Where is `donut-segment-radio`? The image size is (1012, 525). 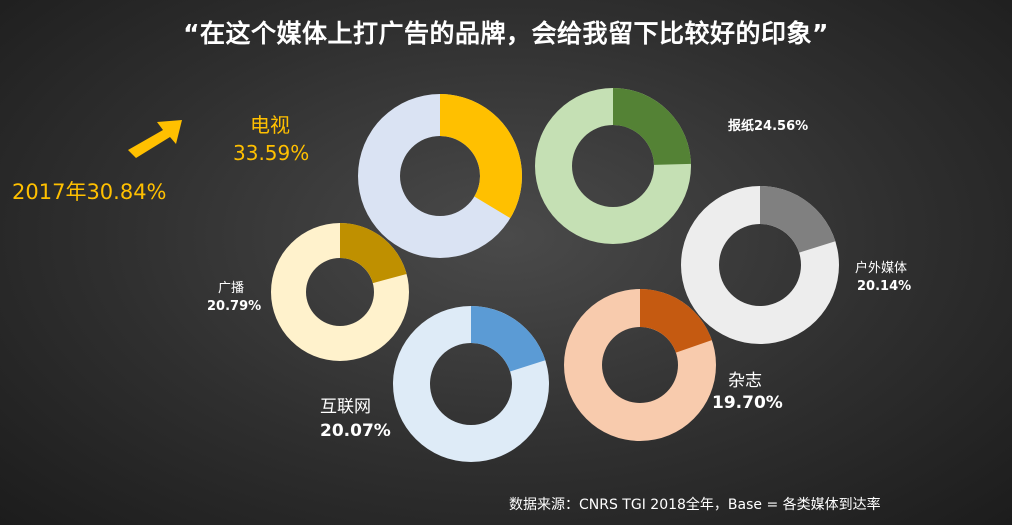
donut-segment-radio is located at coordinates (373, 253).